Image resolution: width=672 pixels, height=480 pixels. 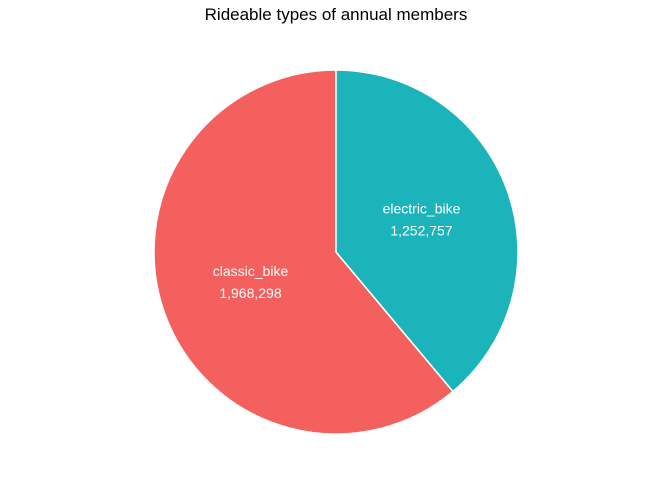 What do you see at coordinates (421, 231) in the screenshot?
I see `slice-value-label: 1,252,757` at bounding box center [421, 231].